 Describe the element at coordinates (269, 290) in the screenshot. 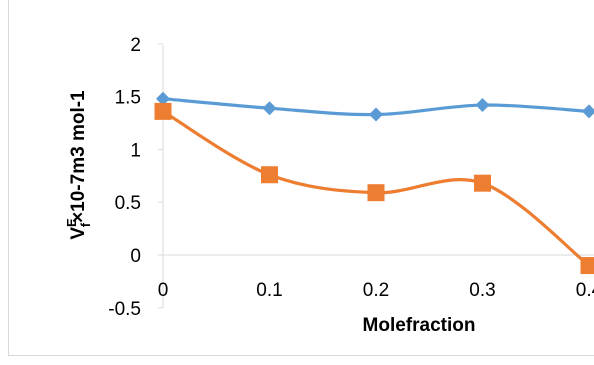

I see `x-tick-label: 0.1` at that location.